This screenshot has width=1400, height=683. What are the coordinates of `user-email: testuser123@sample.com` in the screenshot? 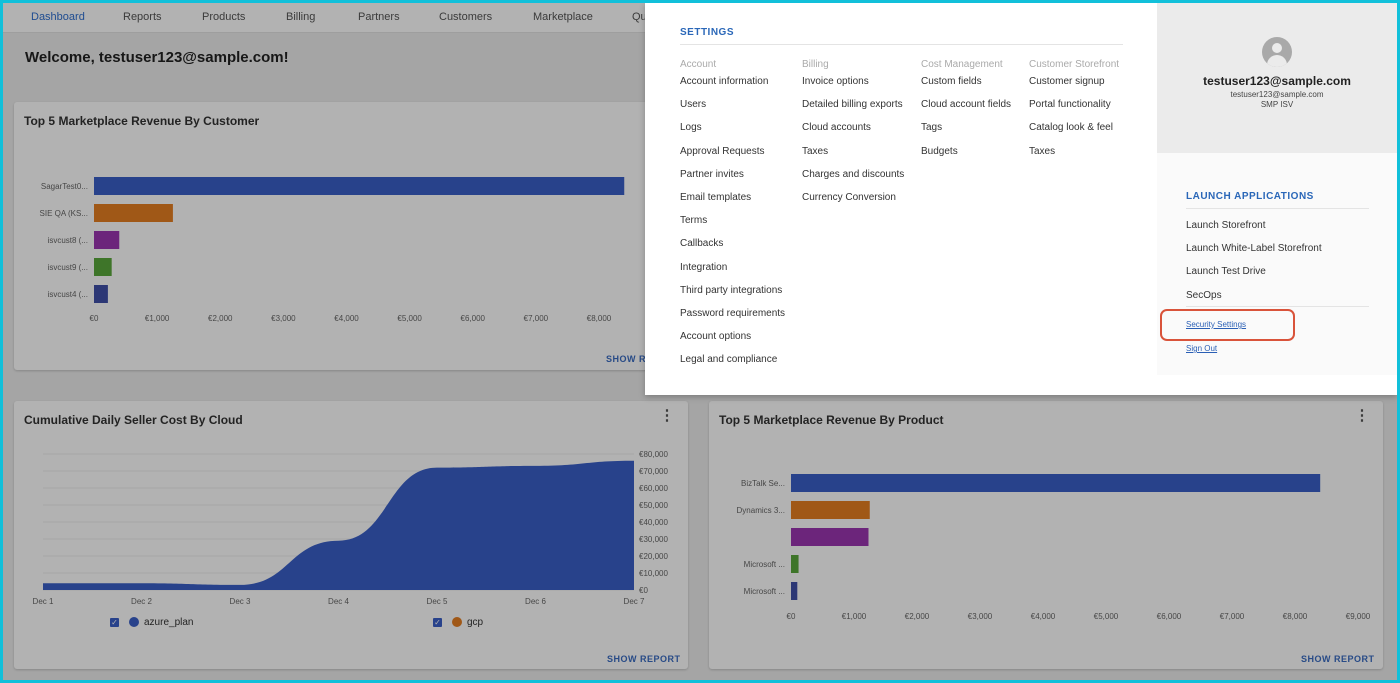 It's located at (1277, 81).